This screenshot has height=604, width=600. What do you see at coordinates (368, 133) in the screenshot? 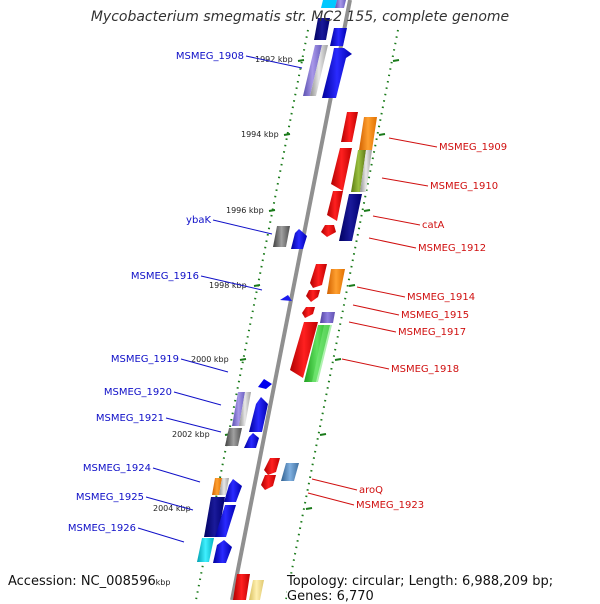
I see `gene-feature-msmeg-1909-orange` at bounding box center [368, 133].